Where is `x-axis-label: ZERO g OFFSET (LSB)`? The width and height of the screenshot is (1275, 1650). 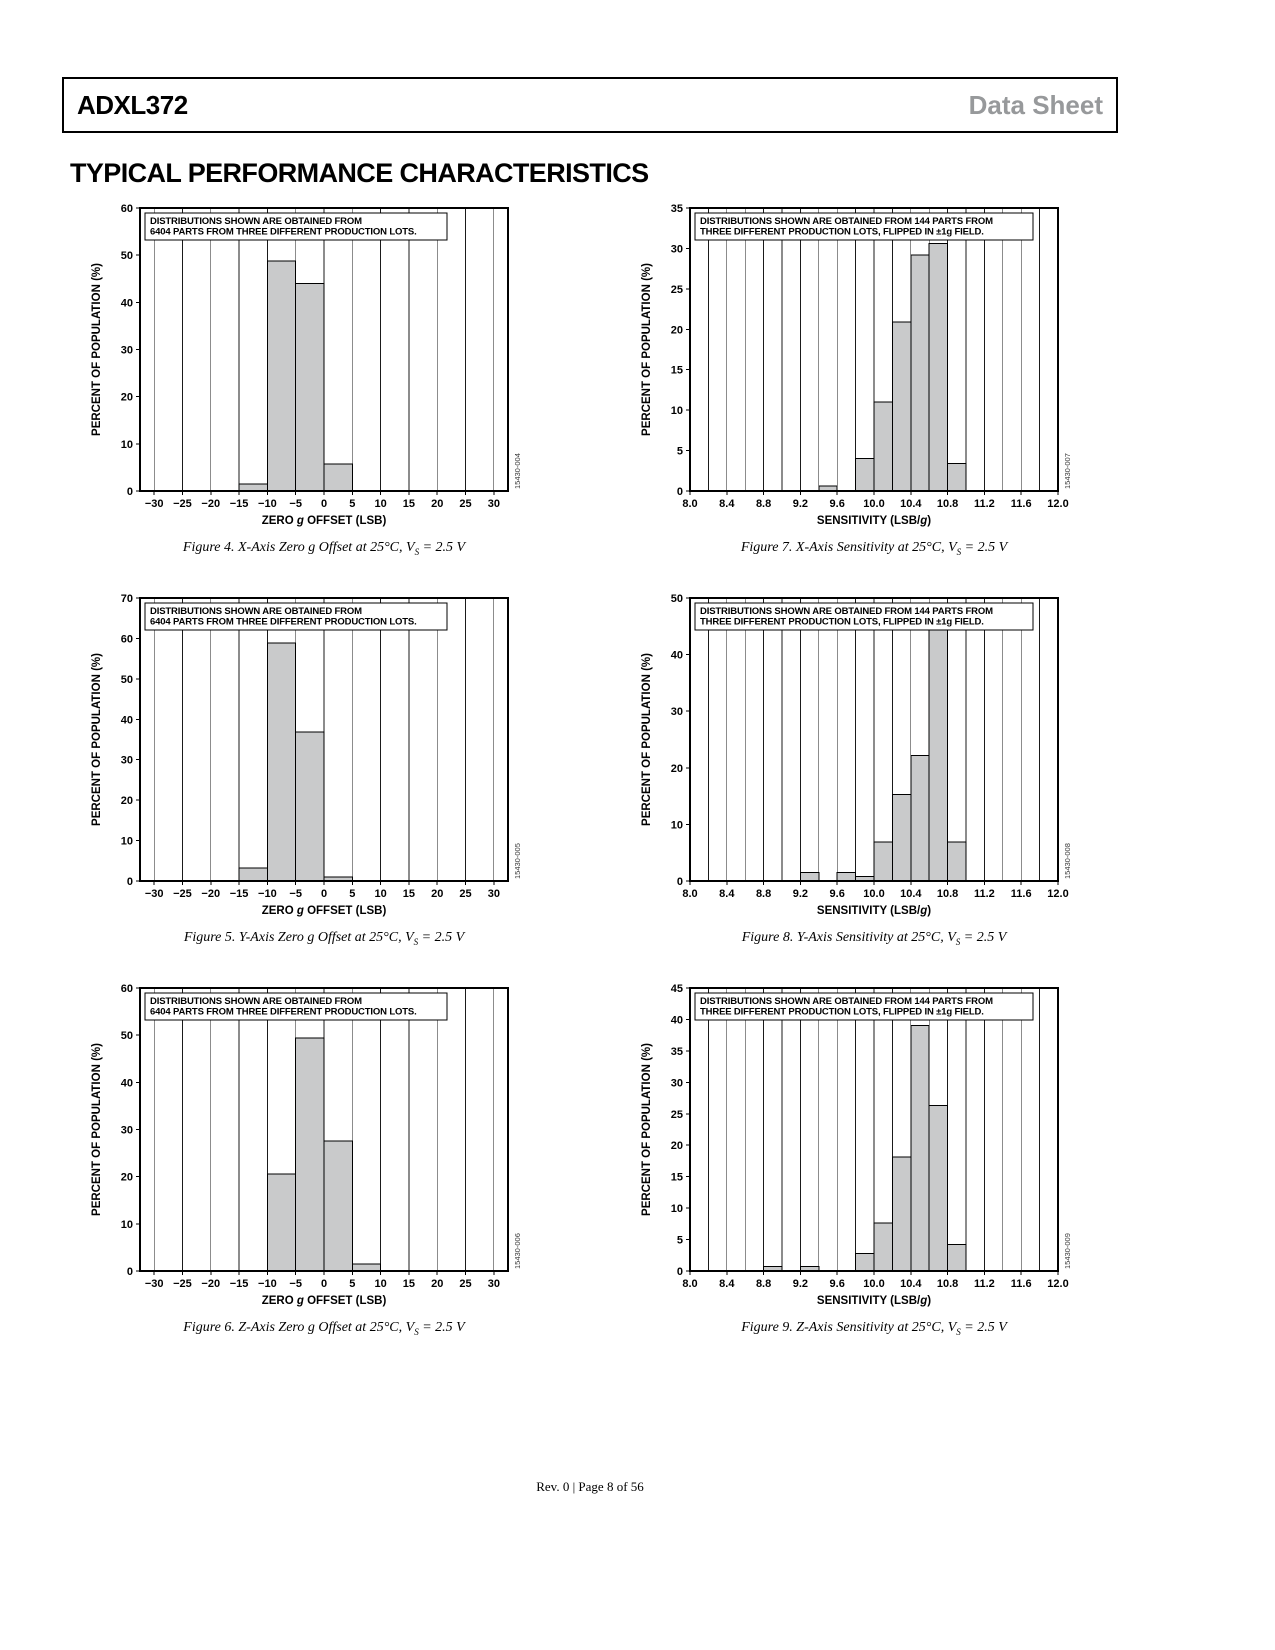 x-axis-label: ZERO g OFFSET (LSB) is located at coordinates (324, 521).